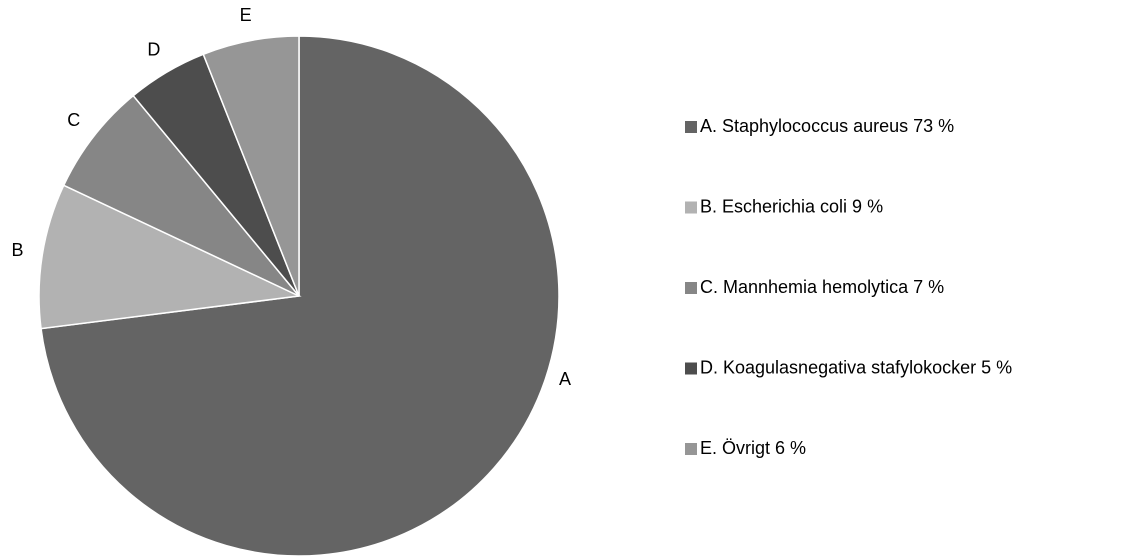 Image resolution: width=1130 pixels, height=556 pixels. Describe the element at coordinates (753, 448) in the screenshot. I see `legend-label: E. Övrigt 6 %` at that location.